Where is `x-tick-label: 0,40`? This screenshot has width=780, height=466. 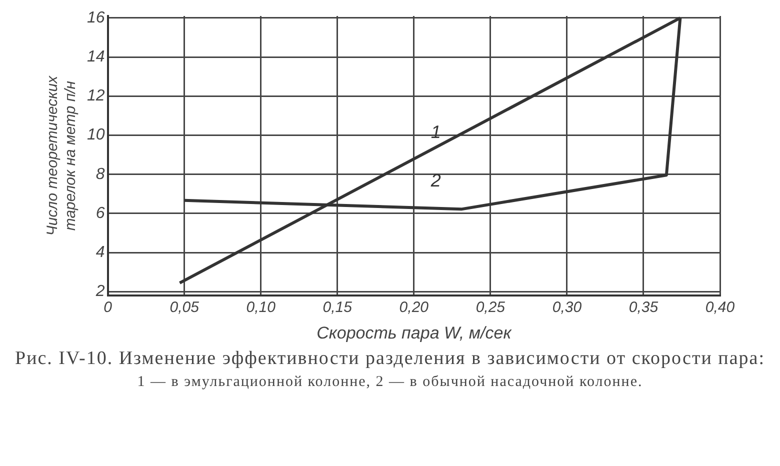 x-tick-label: 0,40 is located at coordinates (720, 307).